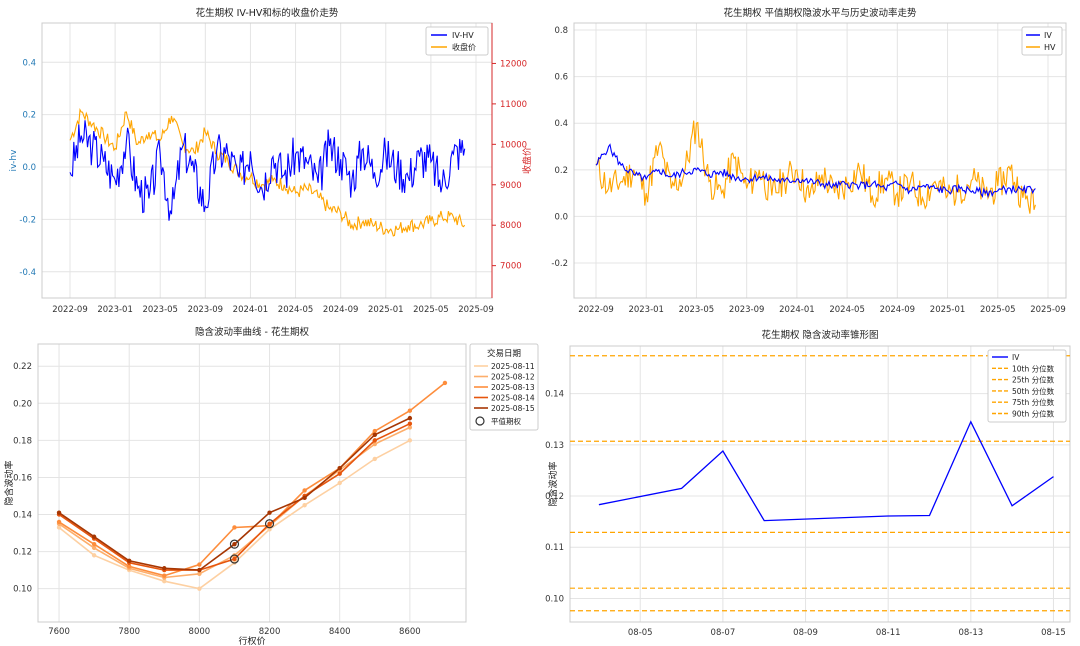 The height and width of the screenshot is (646, 1080). Describe the element at coordinates (819, 335) in the screenshot. I see `chart-title: 花生期权 隐含波动率锥形图` at that location.